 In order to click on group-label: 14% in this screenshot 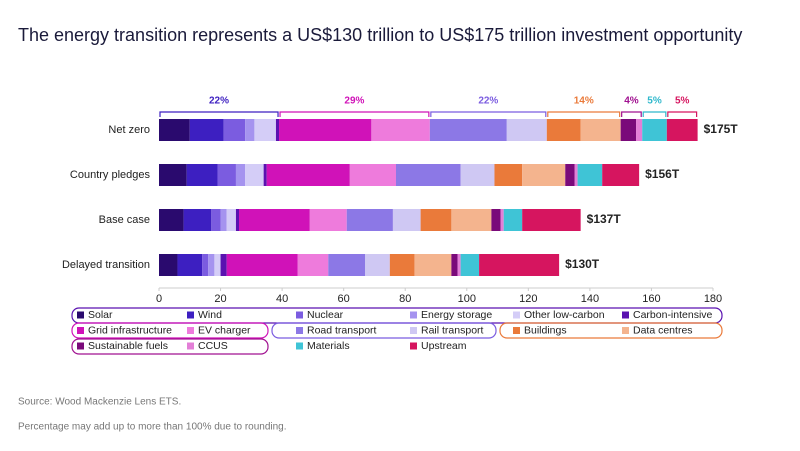, I will do `click(584, 101)`.